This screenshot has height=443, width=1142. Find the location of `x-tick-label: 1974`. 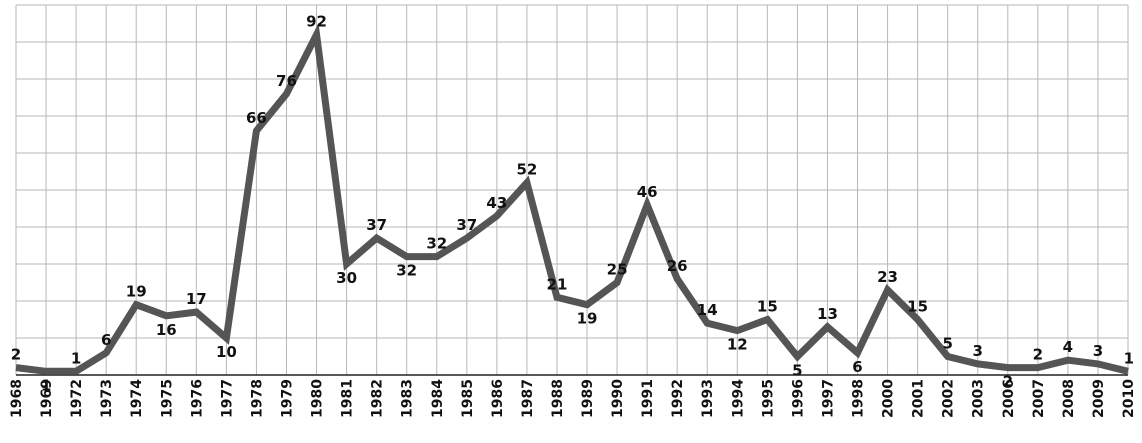

x-tick-label: 1974 is located at coordinates (137, 398).